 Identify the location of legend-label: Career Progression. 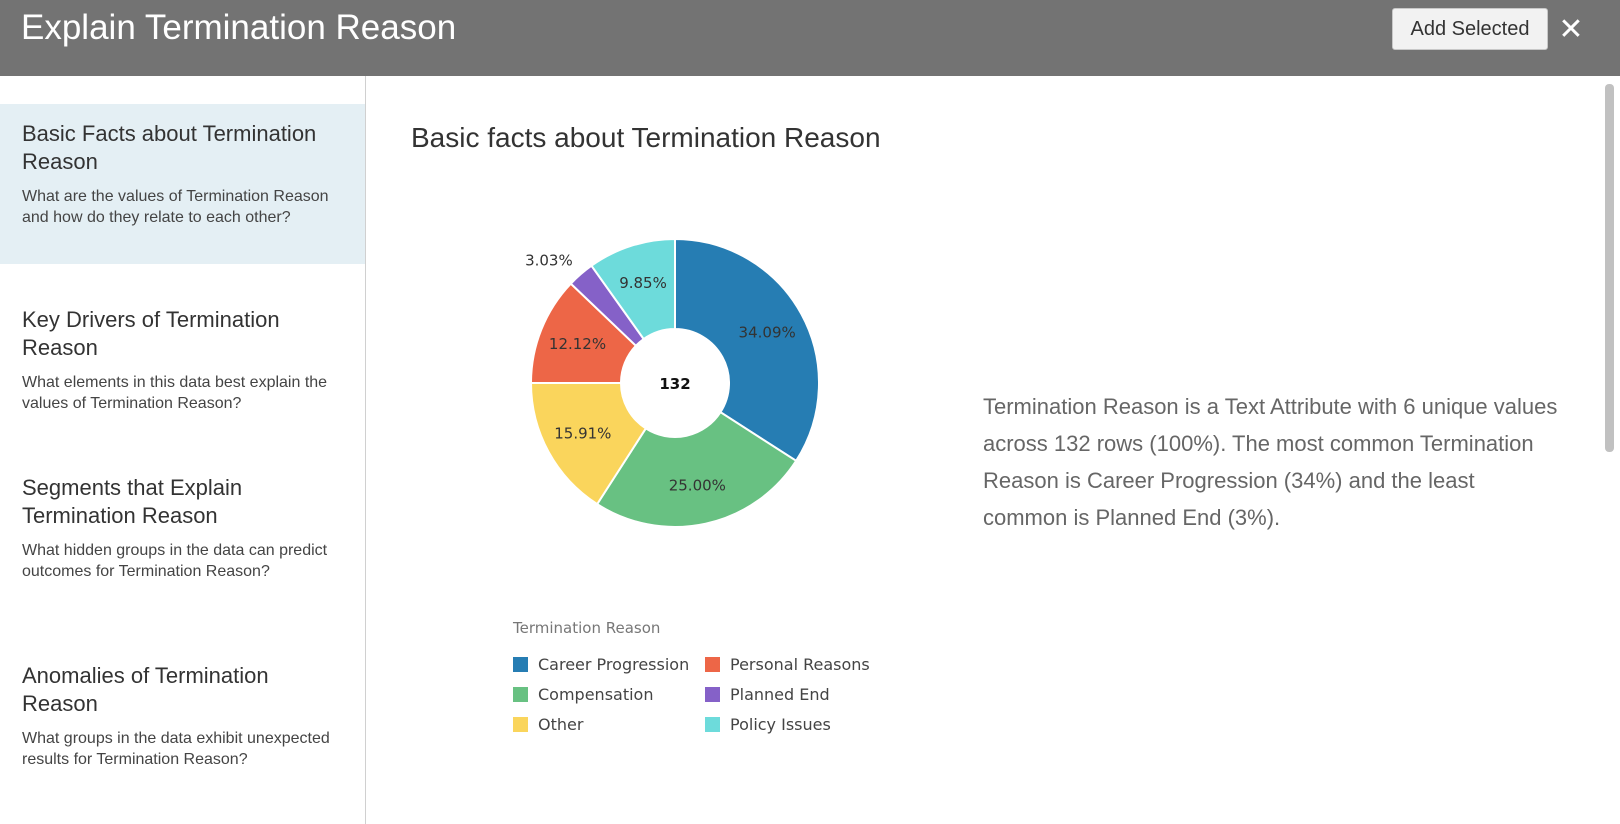
(614, 664).